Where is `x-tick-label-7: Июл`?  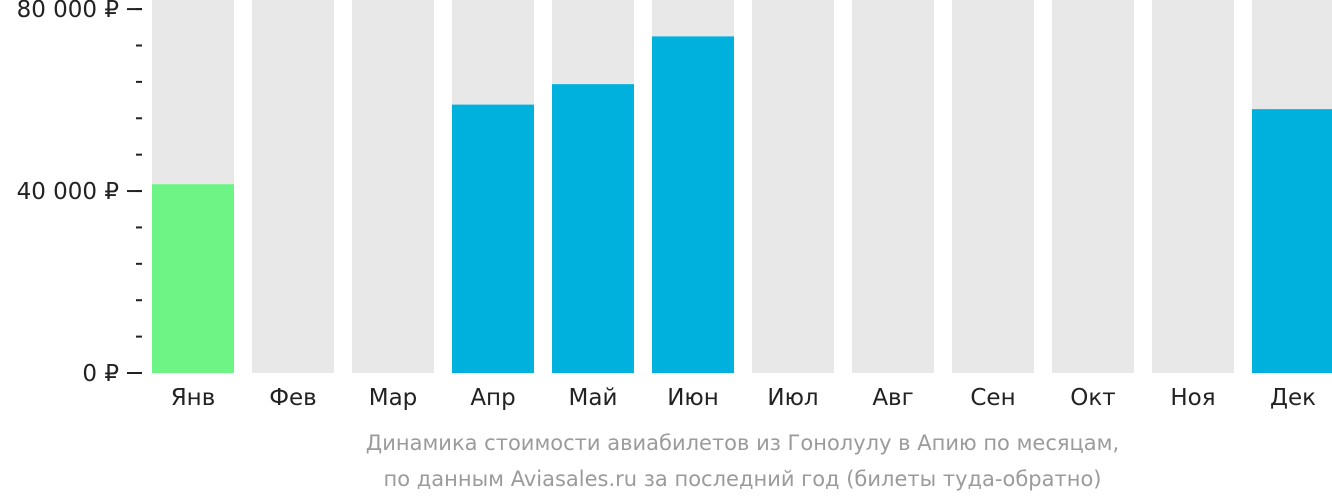
x-tick-label-7: Июл is located at coordinates (792, 398).